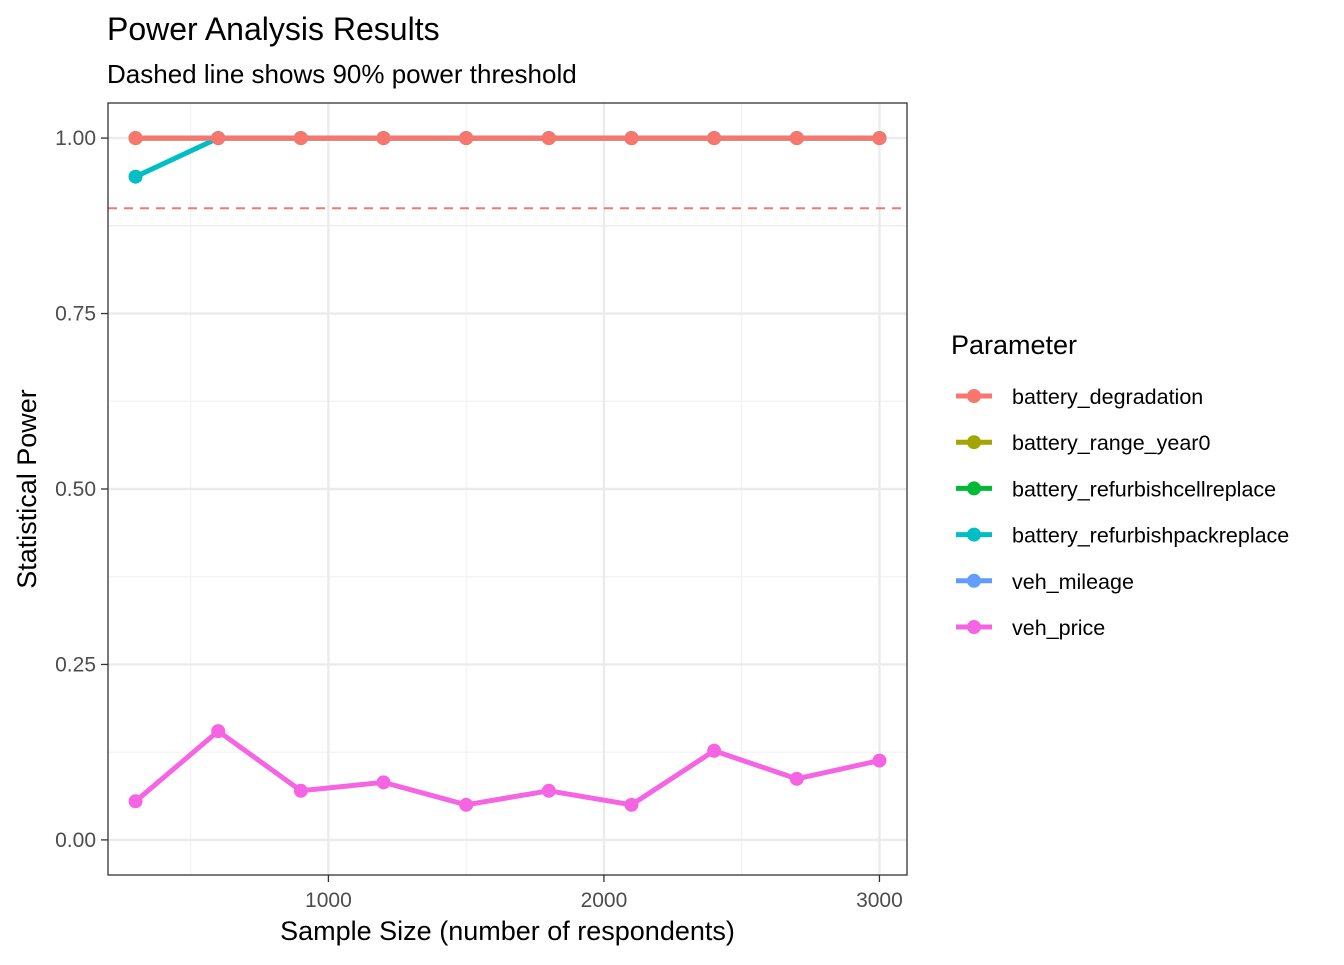 The height and width of the screenshot is (965, 1344). I want to click on legend-item: veh_price, so click(1030, 628).